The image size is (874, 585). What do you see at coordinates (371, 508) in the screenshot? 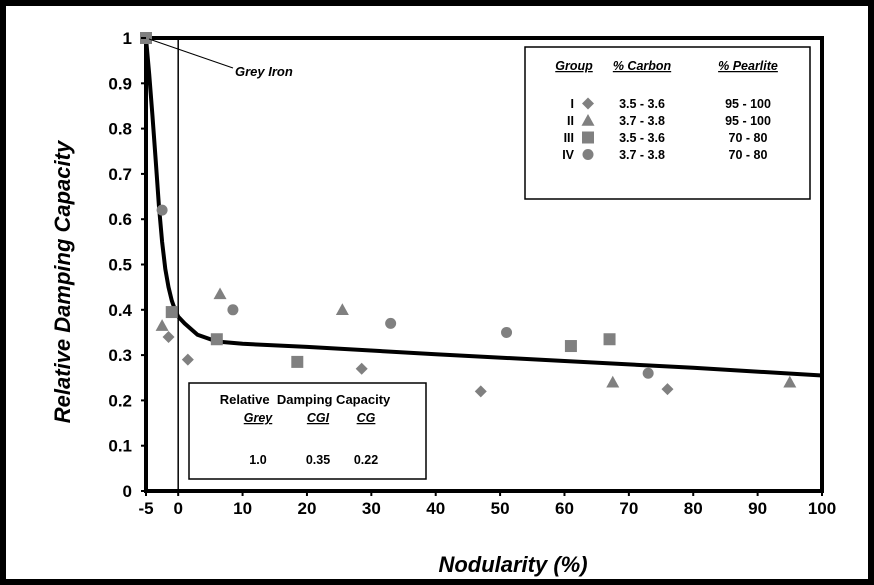
I see `x-tick-label: 30` at bounding box center [371, 508].